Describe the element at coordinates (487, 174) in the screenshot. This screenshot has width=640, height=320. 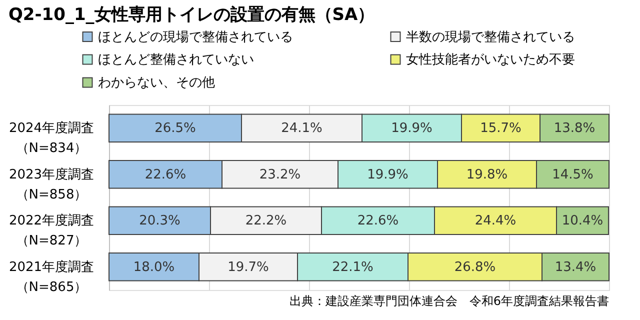
I see `data-label: 19.8%` at that location.